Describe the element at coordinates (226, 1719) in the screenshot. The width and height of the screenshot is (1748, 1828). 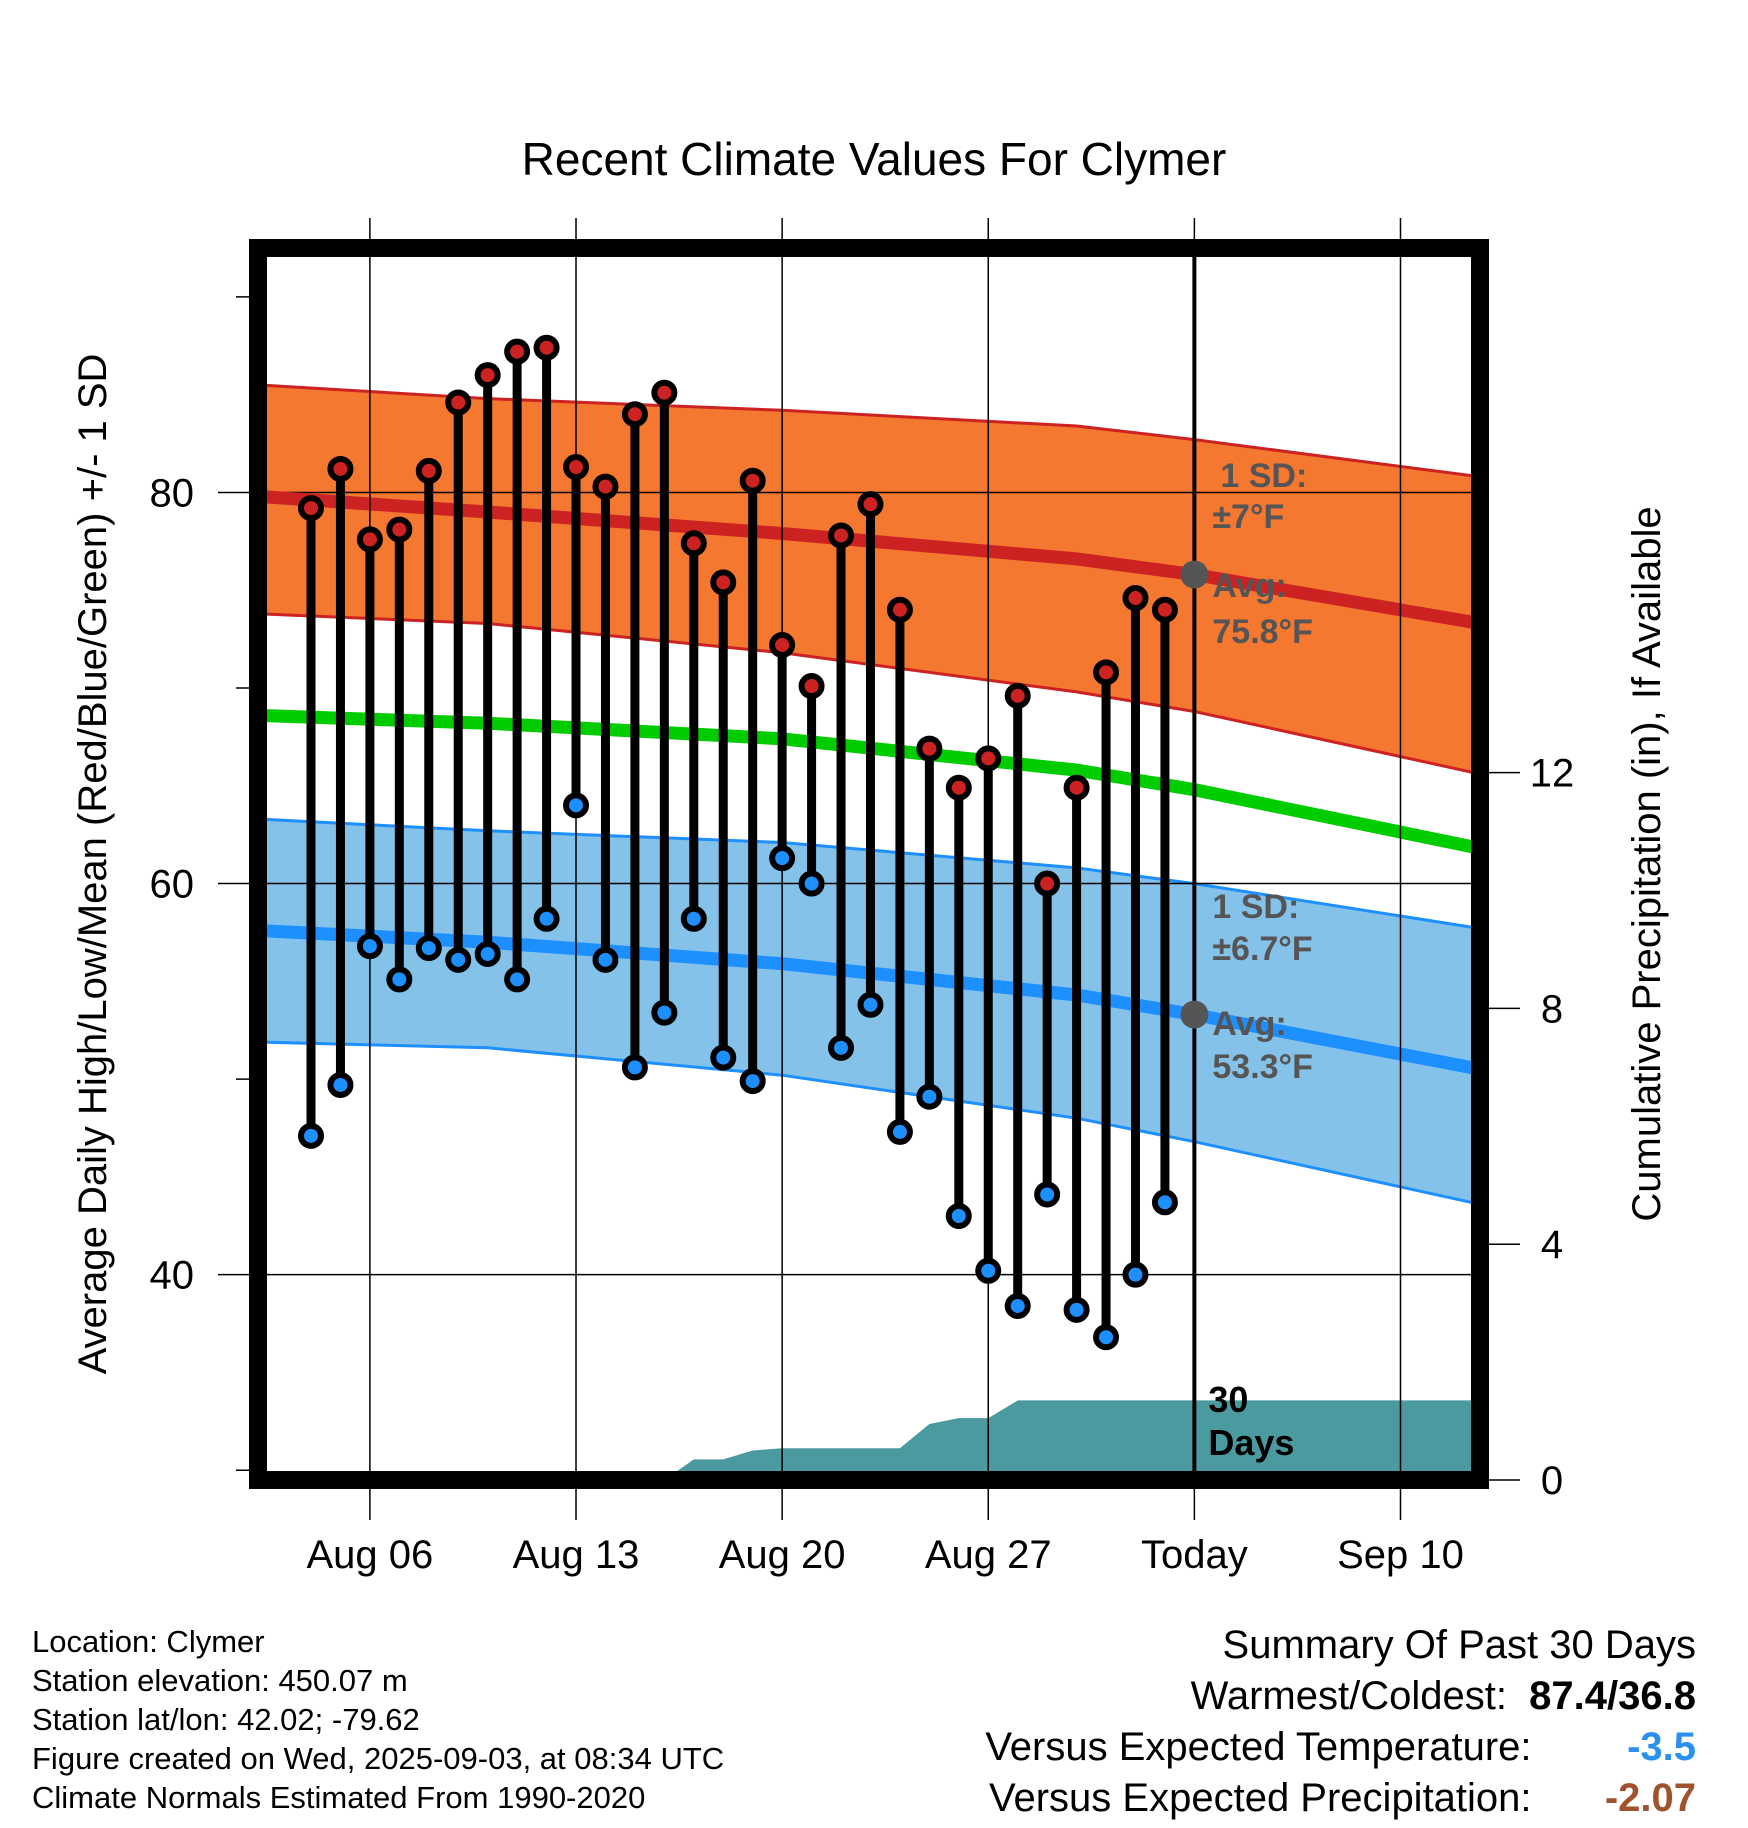
I see `station-latlon: Station lat/lon: 42.02; -79.62` at that location.